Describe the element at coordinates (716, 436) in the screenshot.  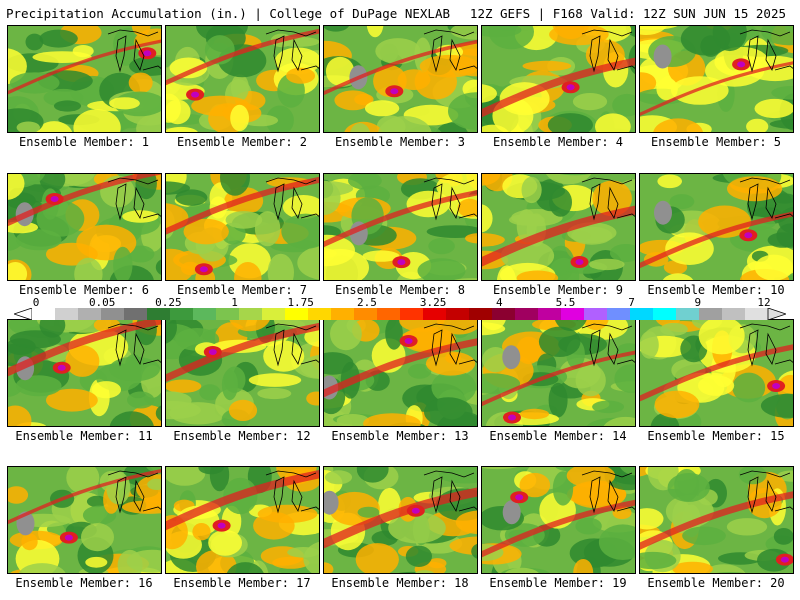
I see `member-label: Ensemble Member: 15` at that location.